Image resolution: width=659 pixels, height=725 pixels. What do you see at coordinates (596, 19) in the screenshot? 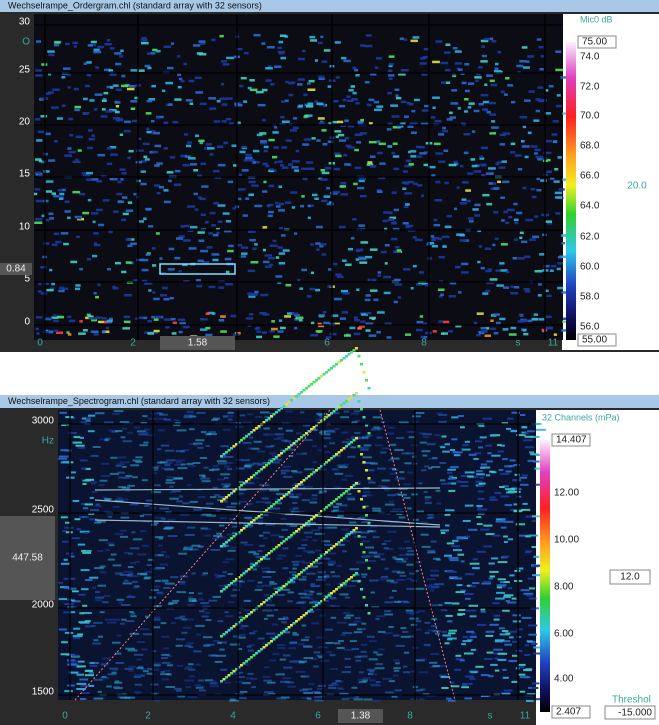
I see `colorbar-label: Mic0 dB` at bounding box center [596, 19].